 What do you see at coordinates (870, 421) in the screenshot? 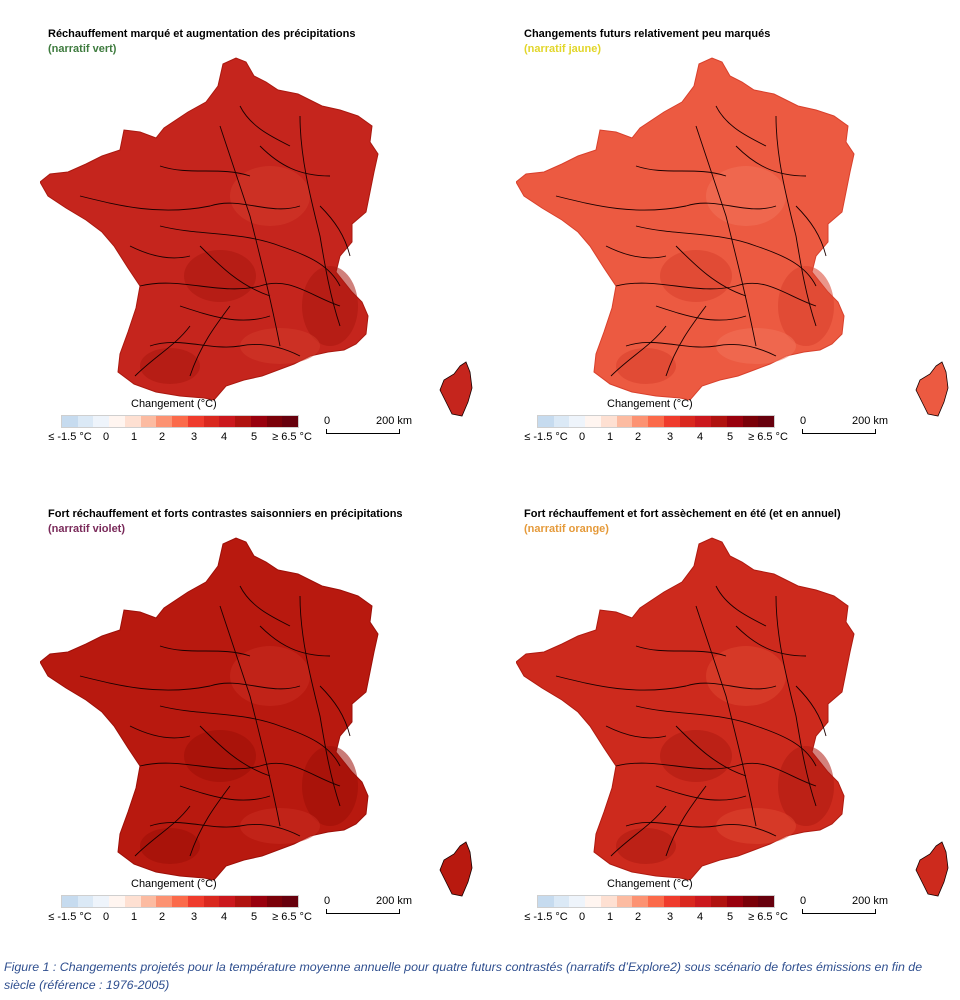
I see `scale-distance-label: 200 km` at bounding box center [870, 421].